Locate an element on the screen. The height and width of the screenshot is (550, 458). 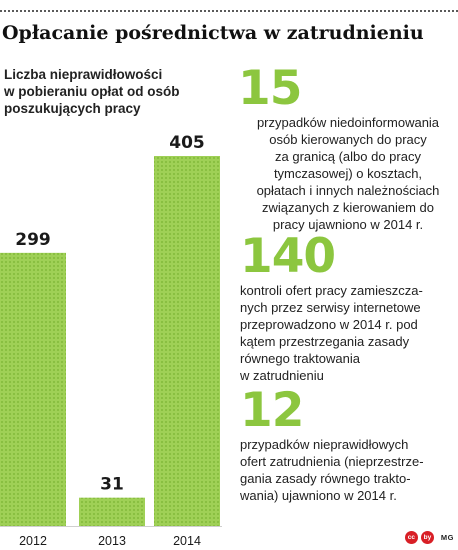
category-label-2012: 2012 is located at coordinates (33, 541).